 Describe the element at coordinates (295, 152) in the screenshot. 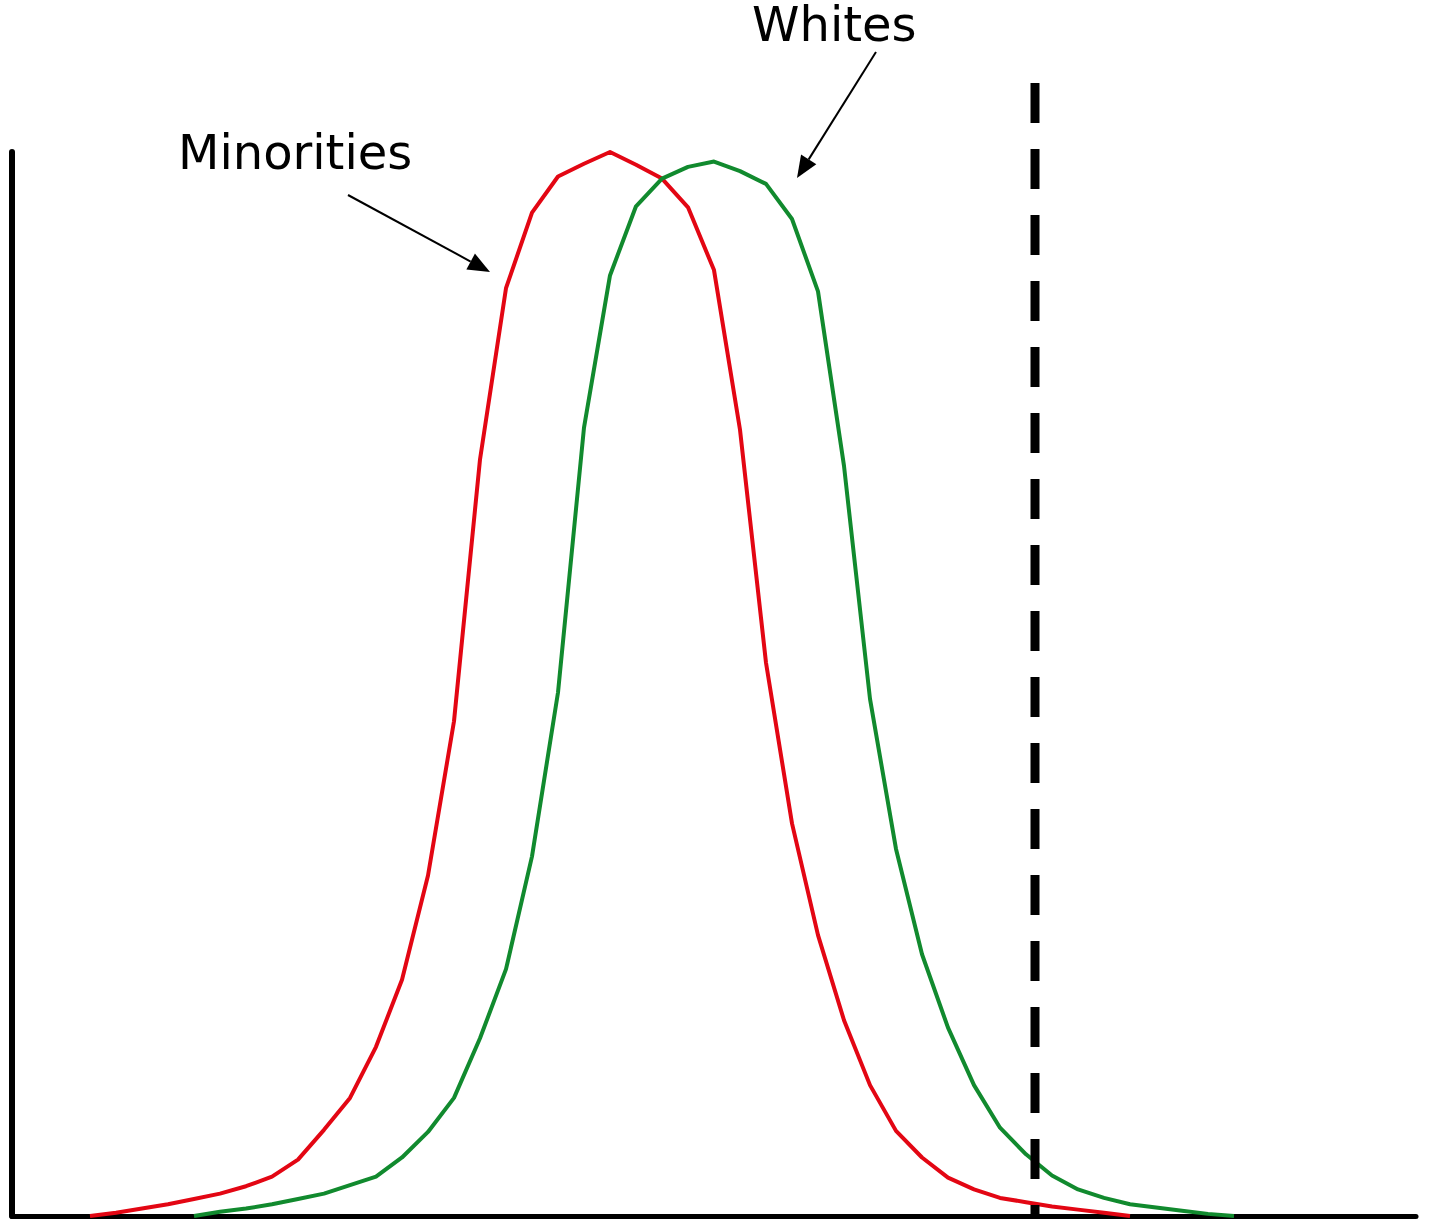

I see `annotation: Minorities` at that location.